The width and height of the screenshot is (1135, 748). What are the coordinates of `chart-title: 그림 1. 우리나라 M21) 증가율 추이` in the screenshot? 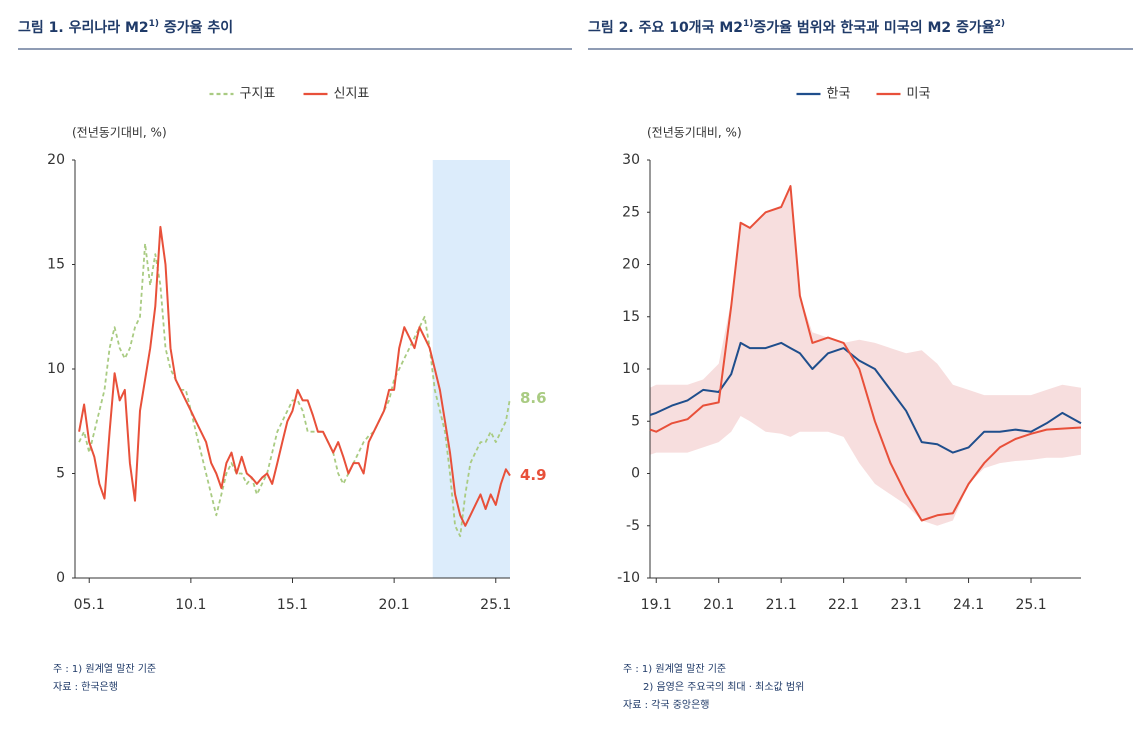 It's located at (125, 28).